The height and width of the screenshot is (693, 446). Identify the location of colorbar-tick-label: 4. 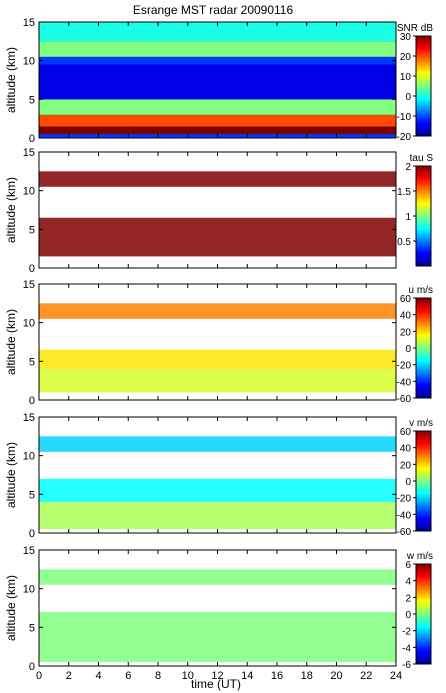
(408, 582).